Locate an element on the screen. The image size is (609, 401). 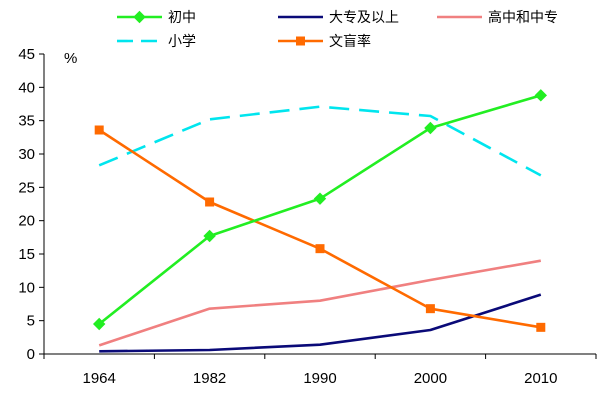
y-tick-label: 0 is located at coordinates (31, 354).